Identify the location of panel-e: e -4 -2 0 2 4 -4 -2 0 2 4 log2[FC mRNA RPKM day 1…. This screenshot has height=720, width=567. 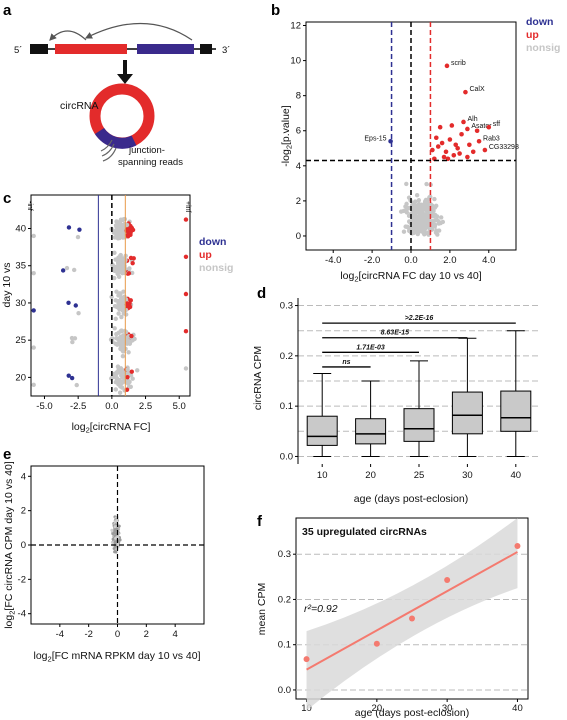
(104, 555).